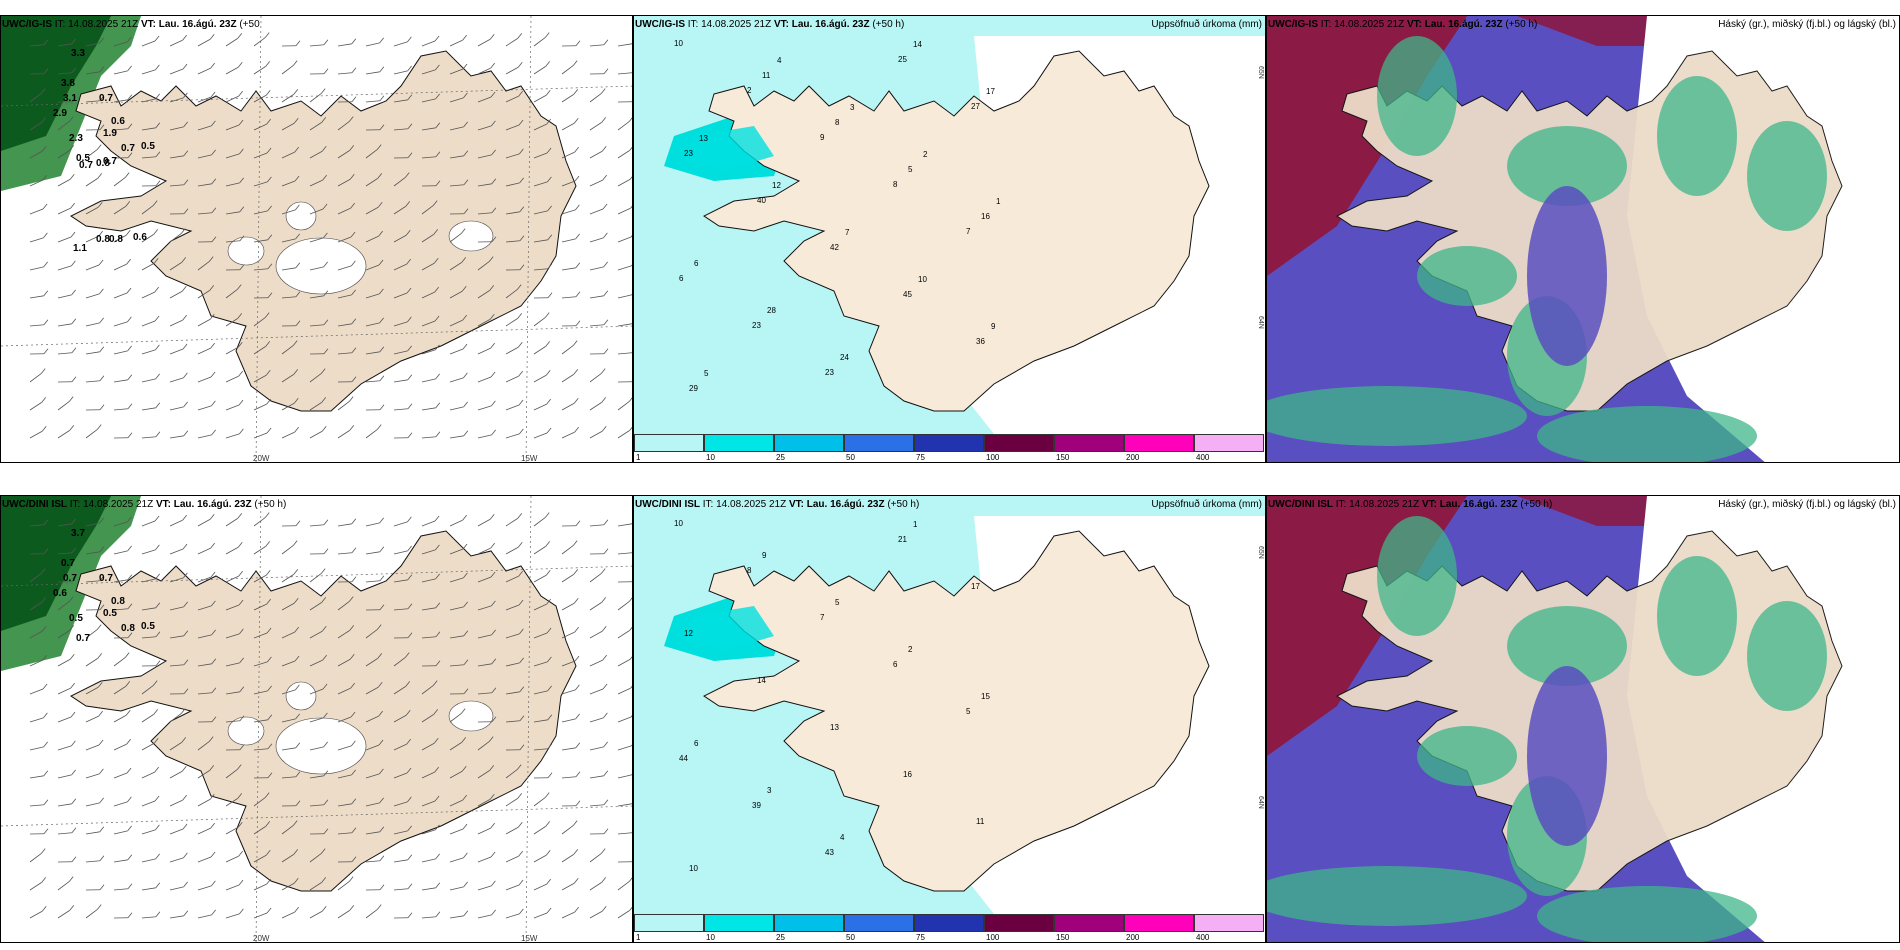 Image resolution: width=1900 pixels, height=950 pixels. I want to click on legend-tick: 100, so click(993, 937).